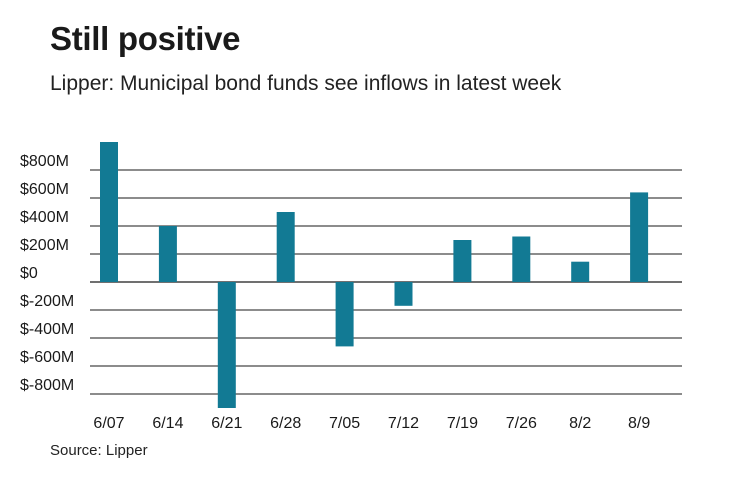  I want to click on y-tick-label: $-800M, so click(47, 385).